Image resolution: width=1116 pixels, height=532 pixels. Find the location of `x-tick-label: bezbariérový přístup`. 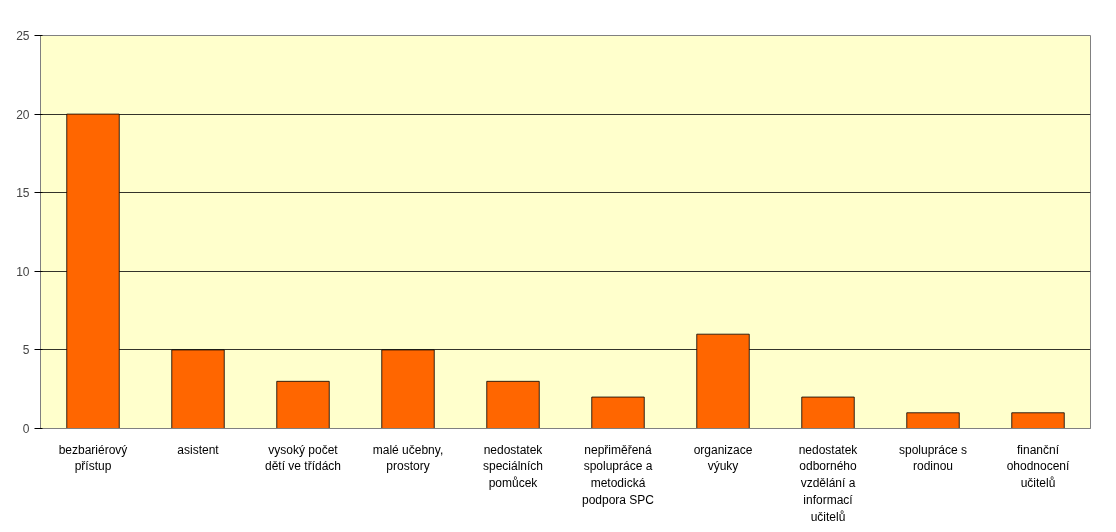

x-tick-label: bezbariérový přístup is located at coordinates (93, 458).